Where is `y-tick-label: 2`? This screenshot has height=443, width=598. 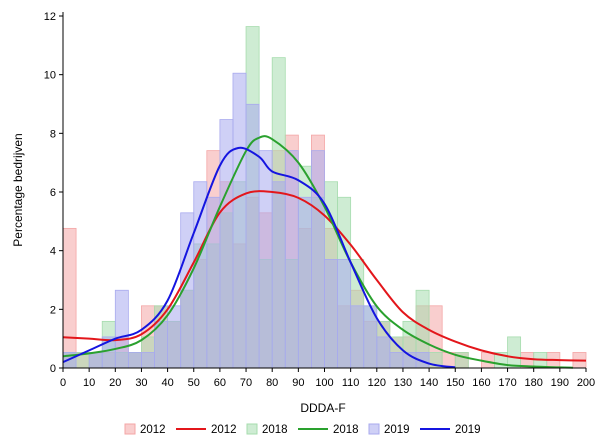 y-tick-label: 2 is located at coordinates (53, 310).